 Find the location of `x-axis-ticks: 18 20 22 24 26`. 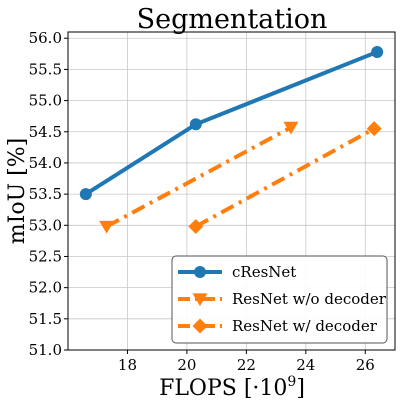

x-axis-ticks: 18 20 22 24 26 is located at coordinates (246, 362).